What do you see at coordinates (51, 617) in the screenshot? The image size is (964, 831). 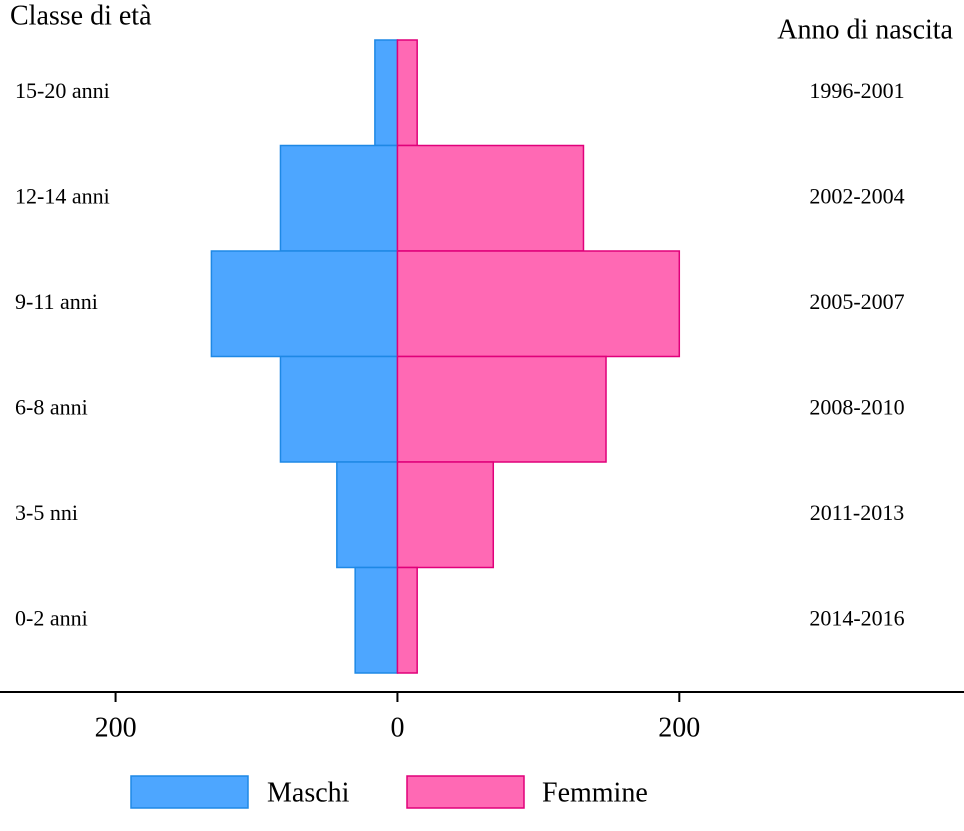 I see `category-label: 0-2 anni` at bounding box center [51, 617].